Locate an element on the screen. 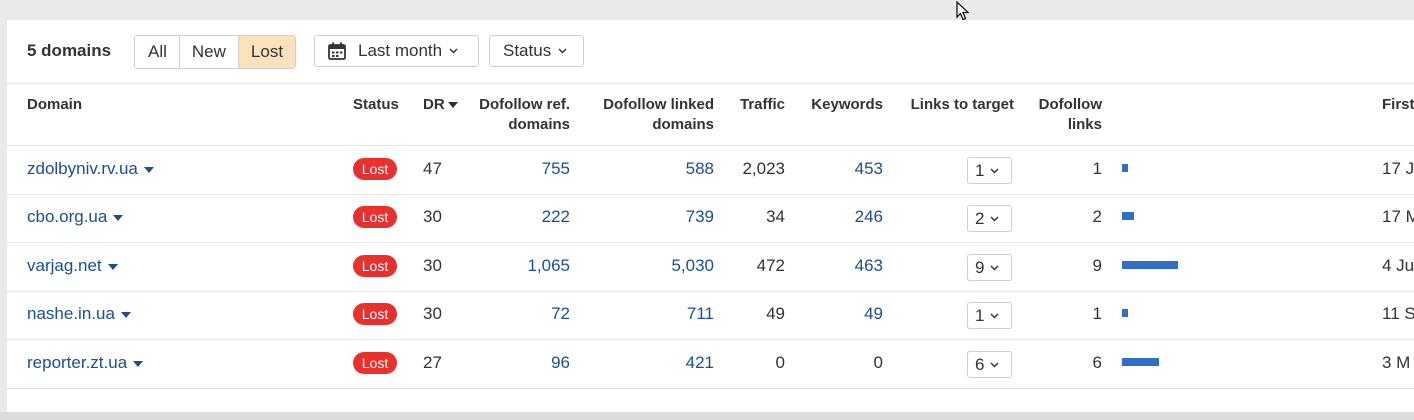 The width and height of the screenshot is (1414, 420). column-header-dofollow-linked-domains: Dofollow linked domains is located at coordinates (658, 115).